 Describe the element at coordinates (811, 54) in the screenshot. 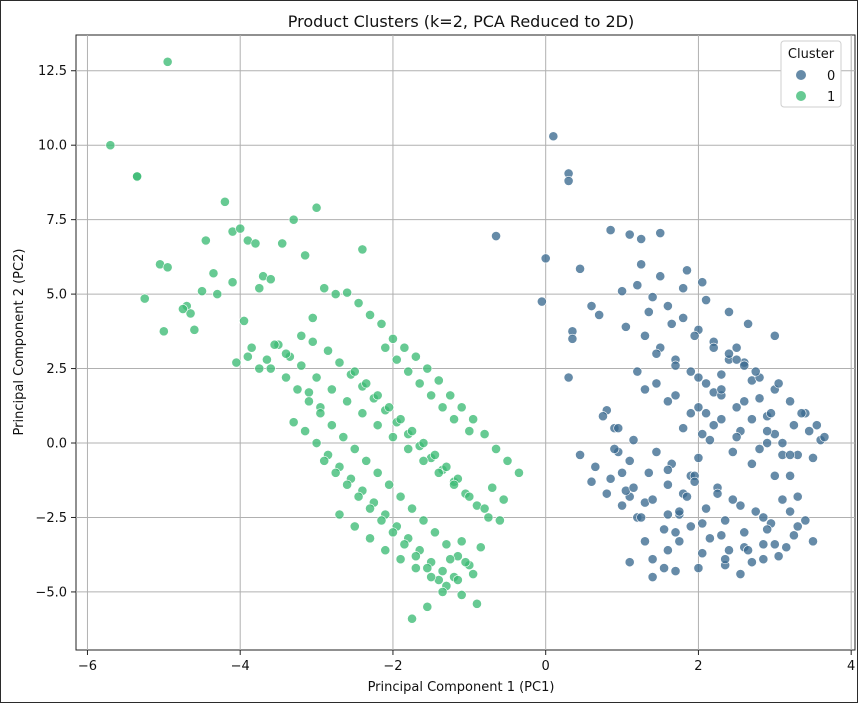

I see `legend-title: Cluster` at that location.